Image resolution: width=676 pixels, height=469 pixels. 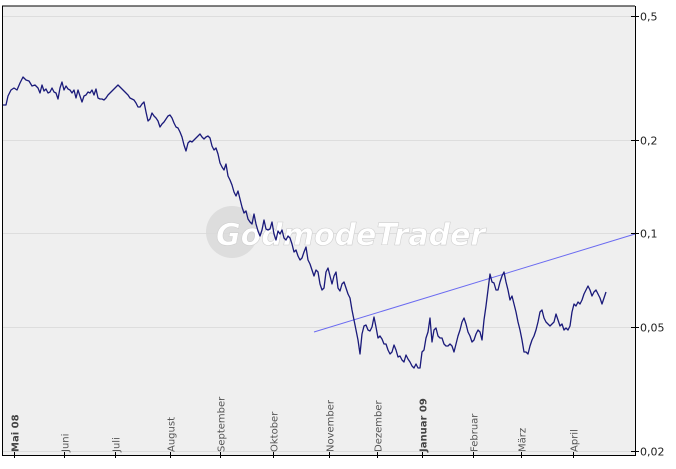 I want to click on x-tick-label: Dezember, so click(x=379, y=426).